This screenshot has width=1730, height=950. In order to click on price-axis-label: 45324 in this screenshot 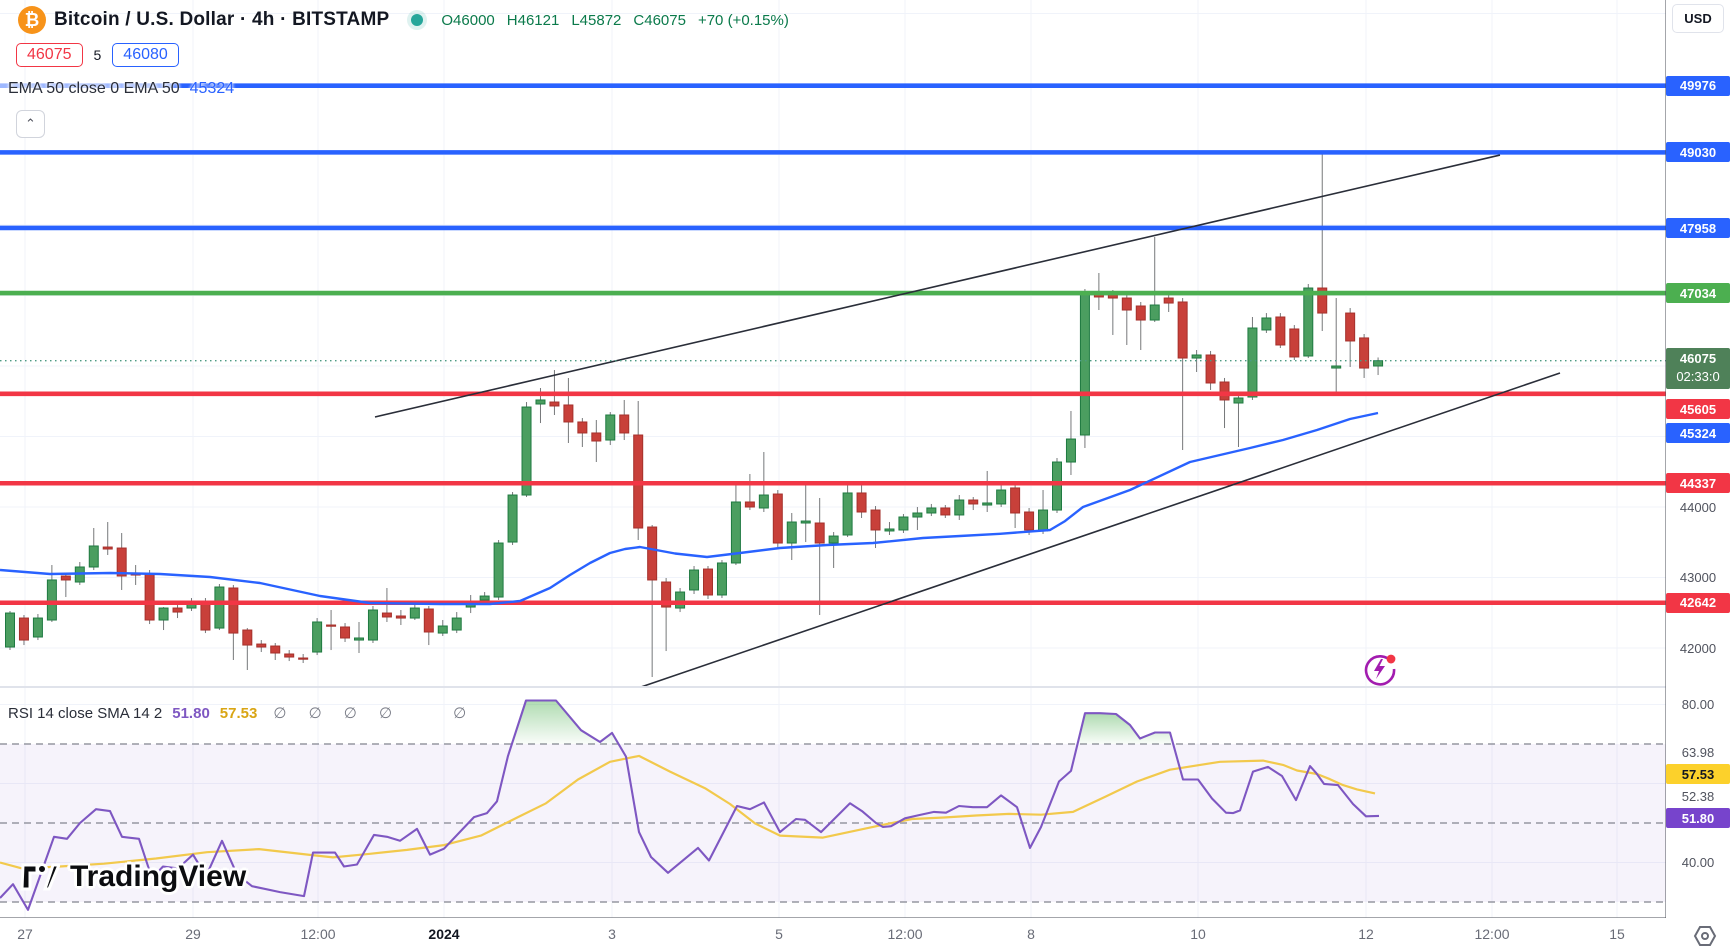, I will do `click(1698, 433)`.